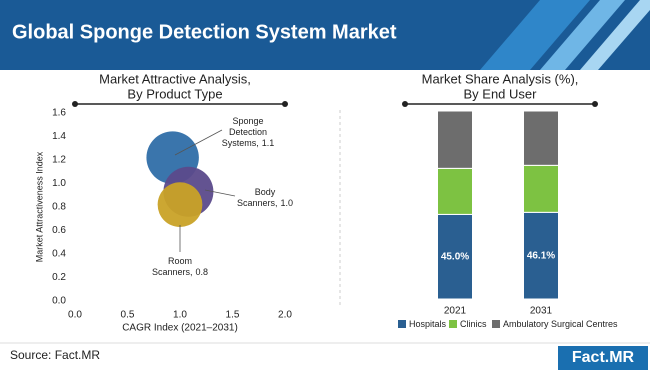 The image size is (650, 373). I want to click on value-label: 45.0%, so click(455, 256).